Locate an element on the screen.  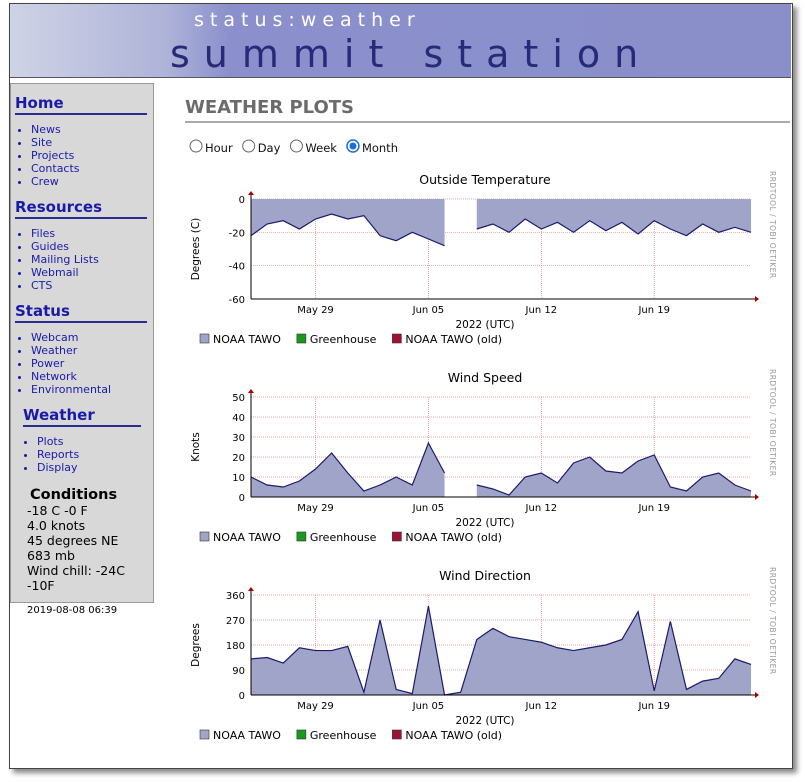
nav-link: Mailing Lists is located at coordinates (92, 259).